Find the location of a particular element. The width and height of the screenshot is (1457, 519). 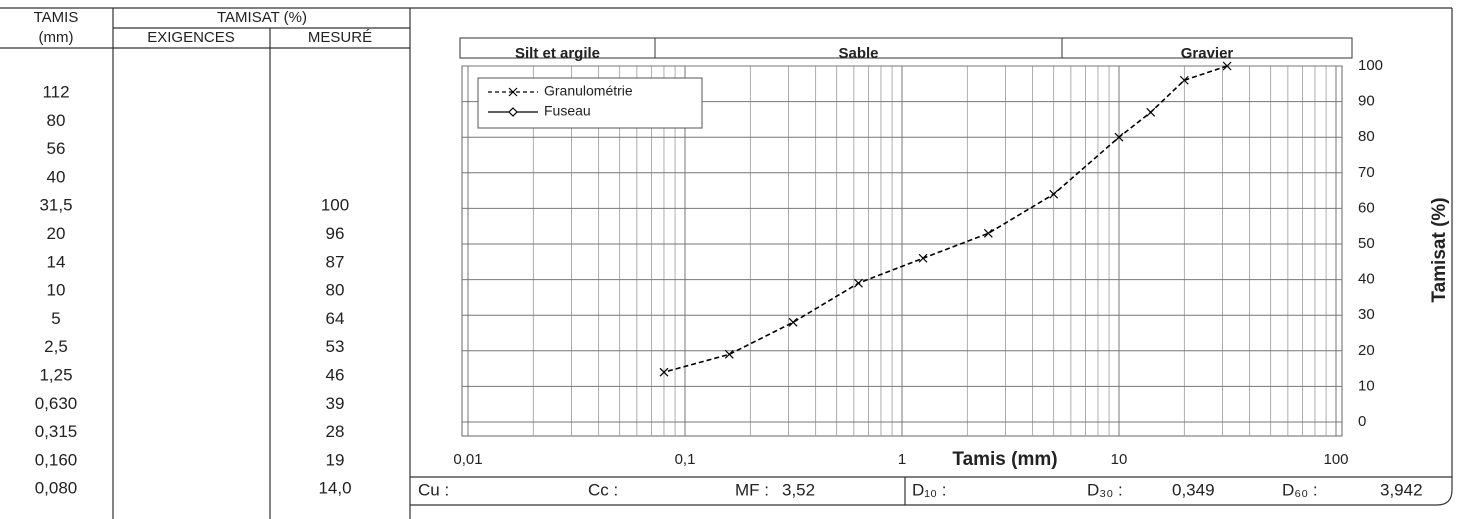

cell: 96 is located at coordinates (335, 233).